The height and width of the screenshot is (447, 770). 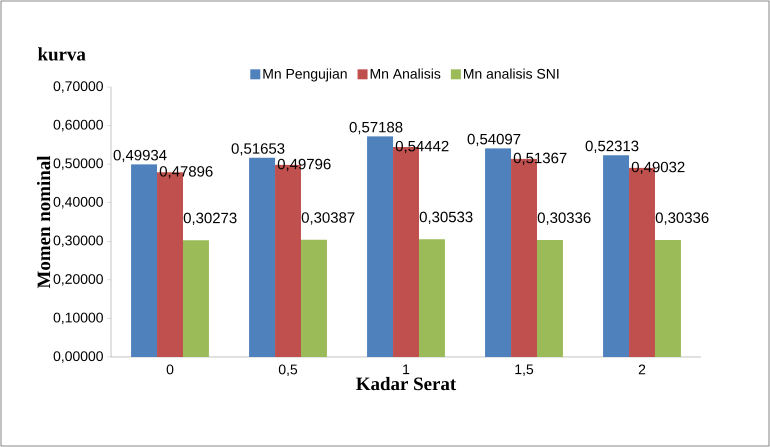 What do you see at coordinates (406, 369) in the screenshot?
I see `x-tick-label: 1` at bounding box center [406, 369].